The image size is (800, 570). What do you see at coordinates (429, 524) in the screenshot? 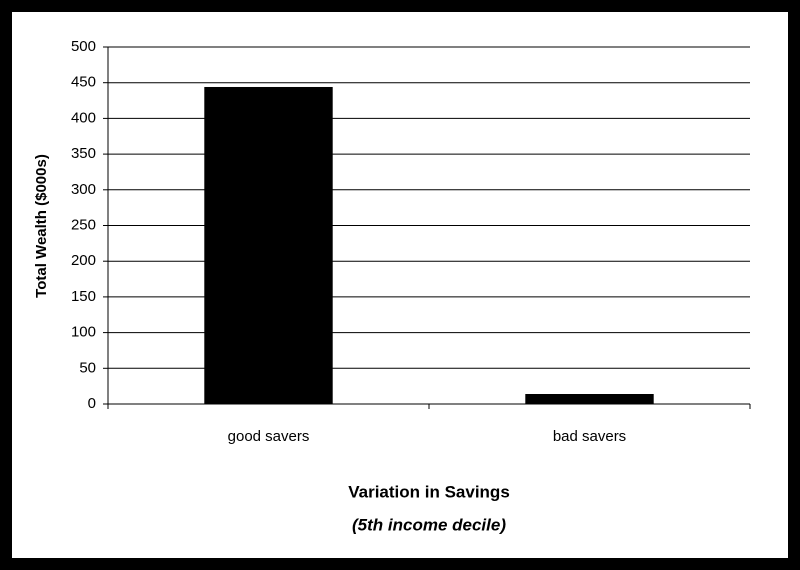
I see `x-axis-sublabel: (5th income decile)` at bounding box center [429, 524].